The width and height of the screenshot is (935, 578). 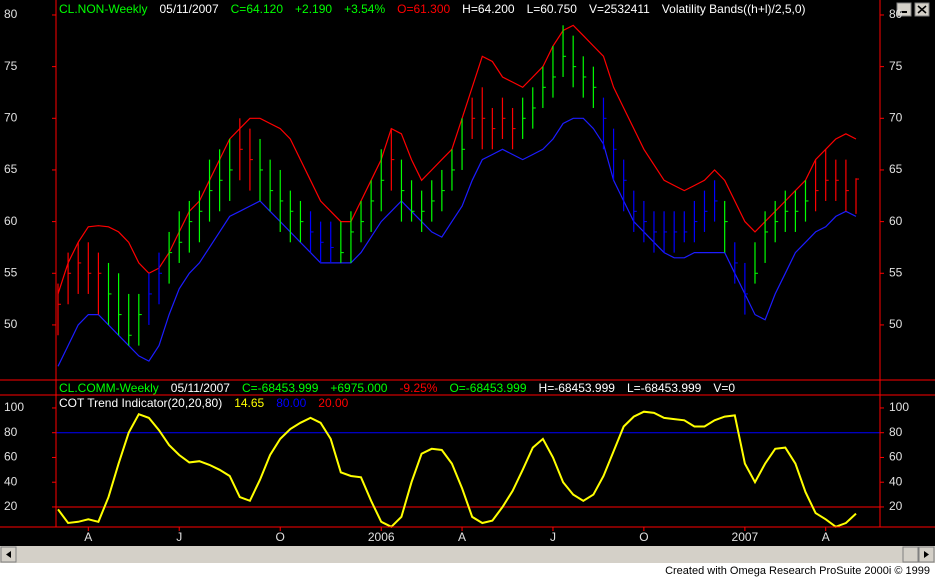 I want to click on scrollbar, so click(x=467, y=554).